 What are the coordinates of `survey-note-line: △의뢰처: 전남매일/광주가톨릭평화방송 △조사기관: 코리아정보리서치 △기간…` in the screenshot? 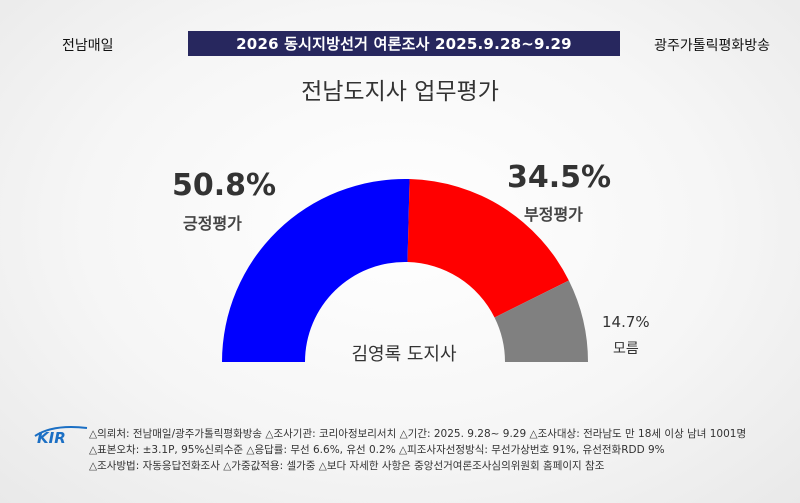 It's located at (418, 434).